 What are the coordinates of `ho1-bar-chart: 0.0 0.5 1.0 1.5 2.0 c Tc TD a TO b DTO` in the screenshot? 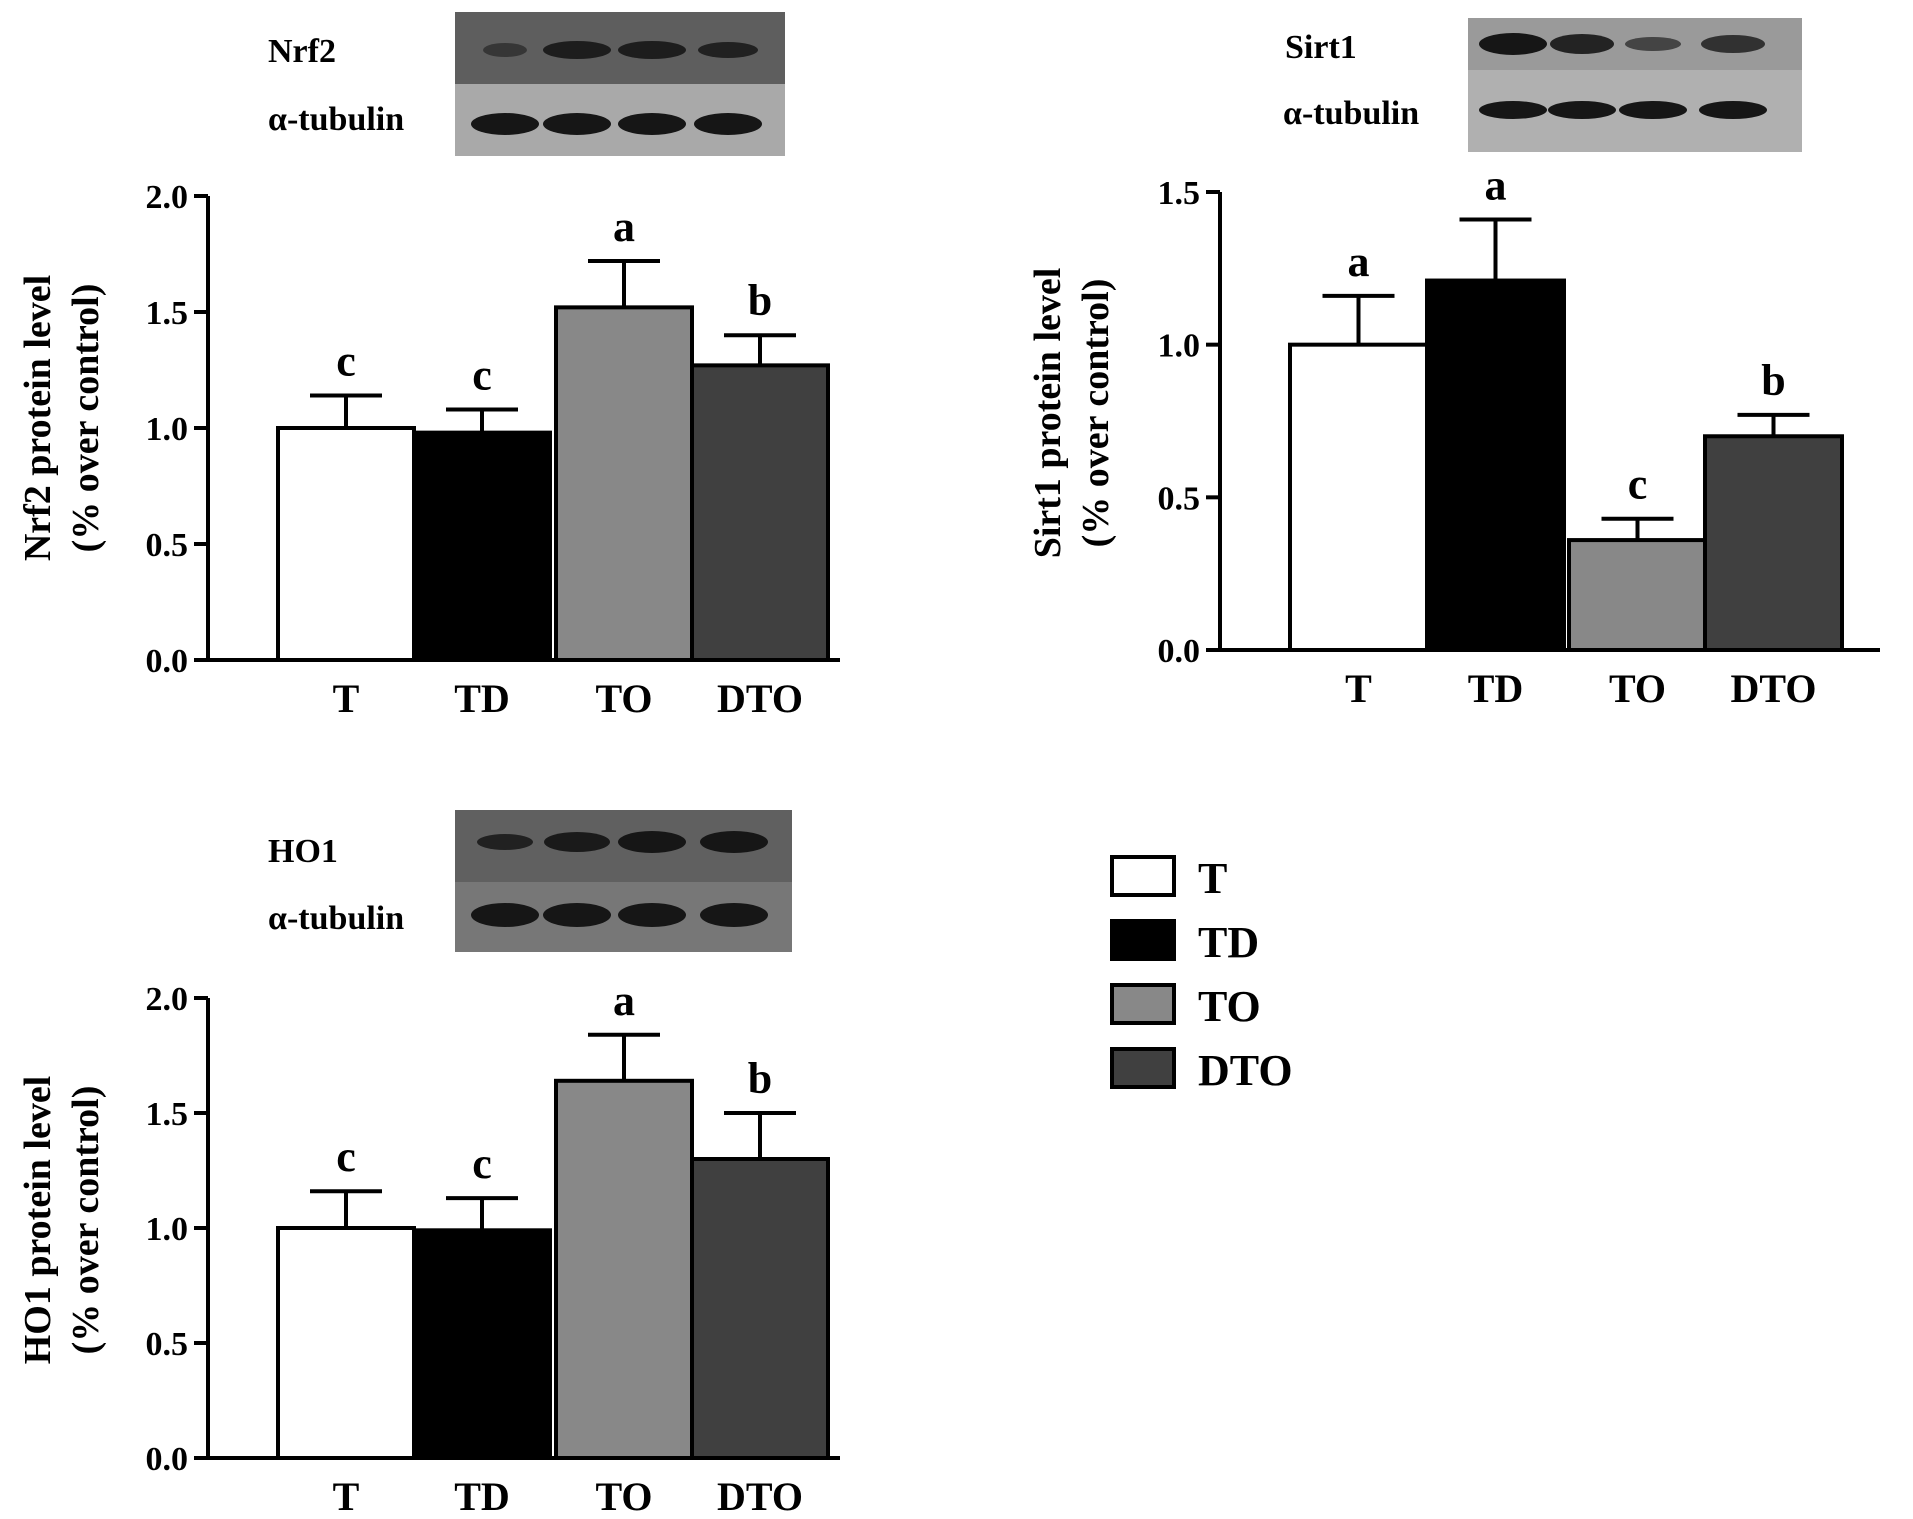 It's located at (493, 1247).